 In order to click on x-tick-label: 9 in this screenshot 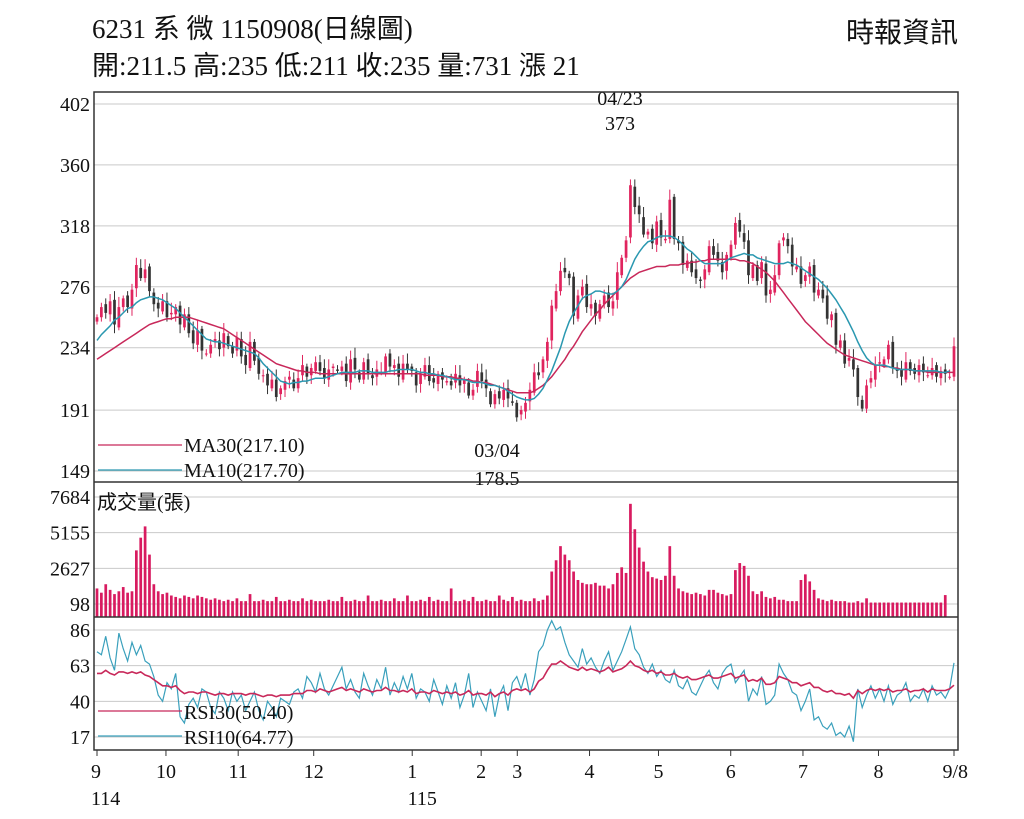, I will do `click(96, 772)`.